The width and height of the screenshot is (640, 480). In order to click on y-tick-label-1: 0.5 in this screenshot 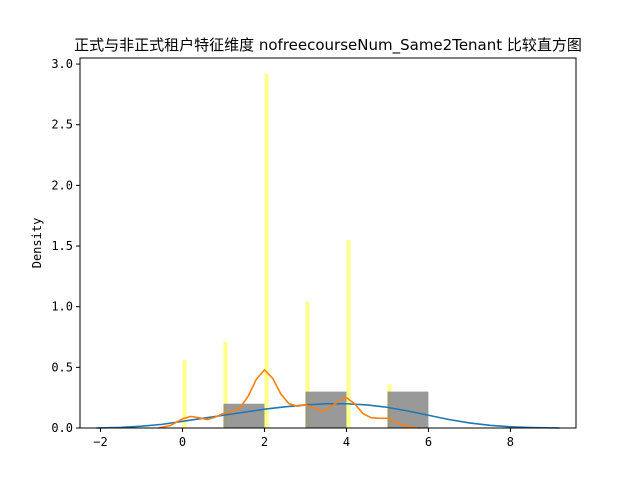, I will do `click(62, 367)`.